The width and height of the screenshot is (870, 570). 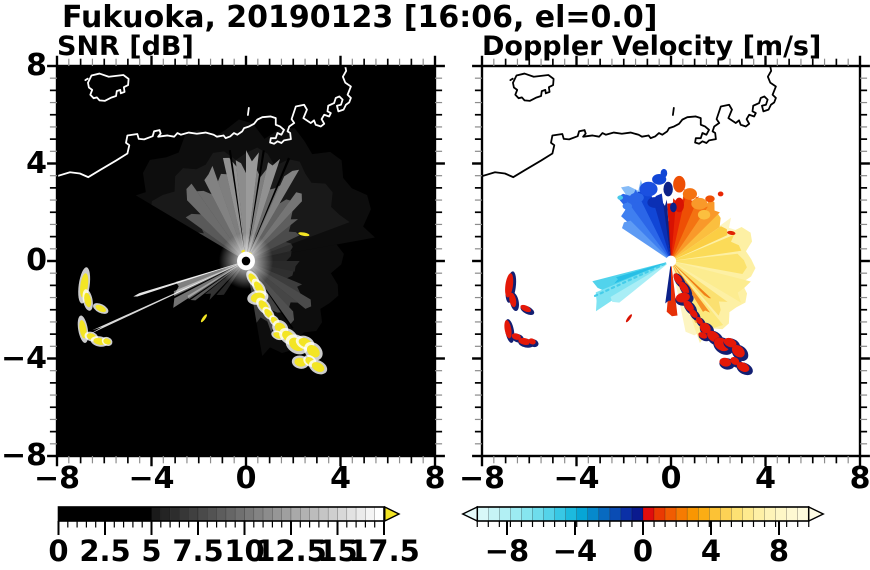 I want to click on snr-colorbar-label: 5, so click(x=151, y=551).